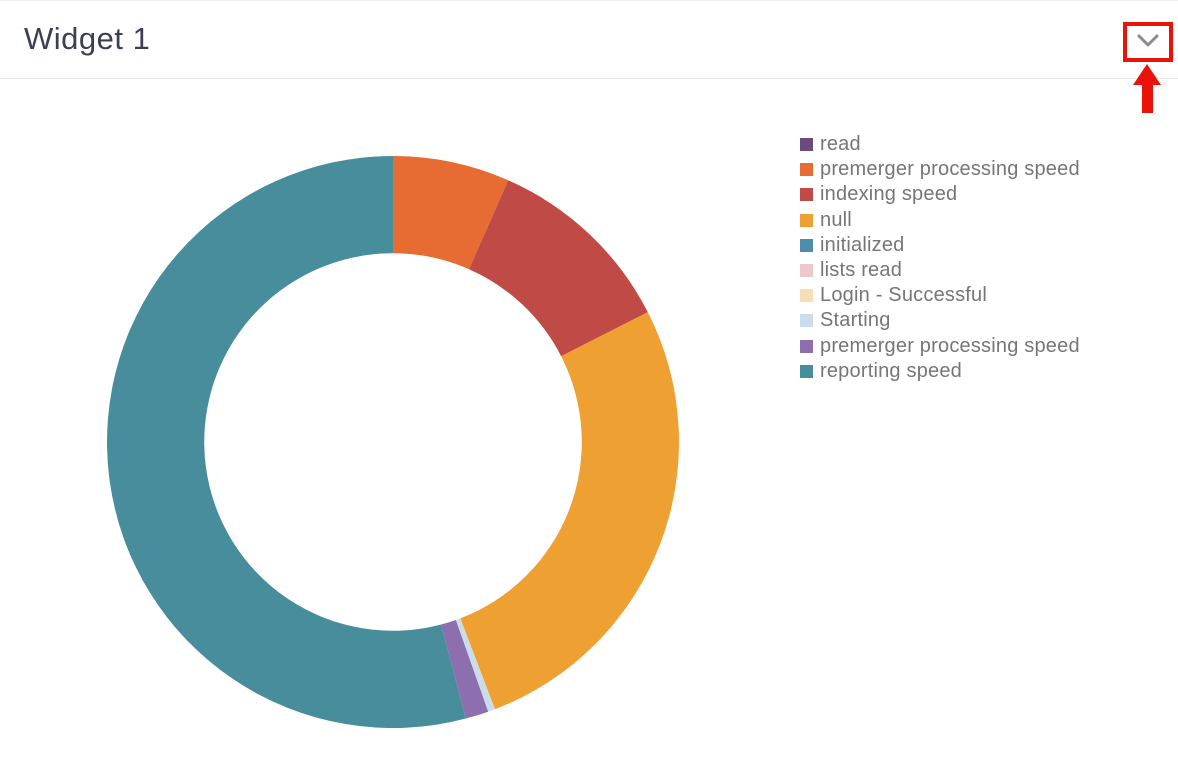  What do you see at coordinates (861, 270) in the screenshot?
I see `legend-item-label: lists read` at bounding box center [861, 270].